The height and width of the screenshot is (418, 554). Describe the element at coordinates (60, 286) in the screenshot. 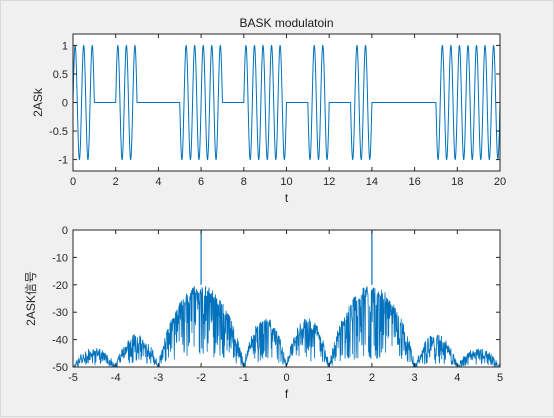

I see `y-tick-label: -20` at that location.